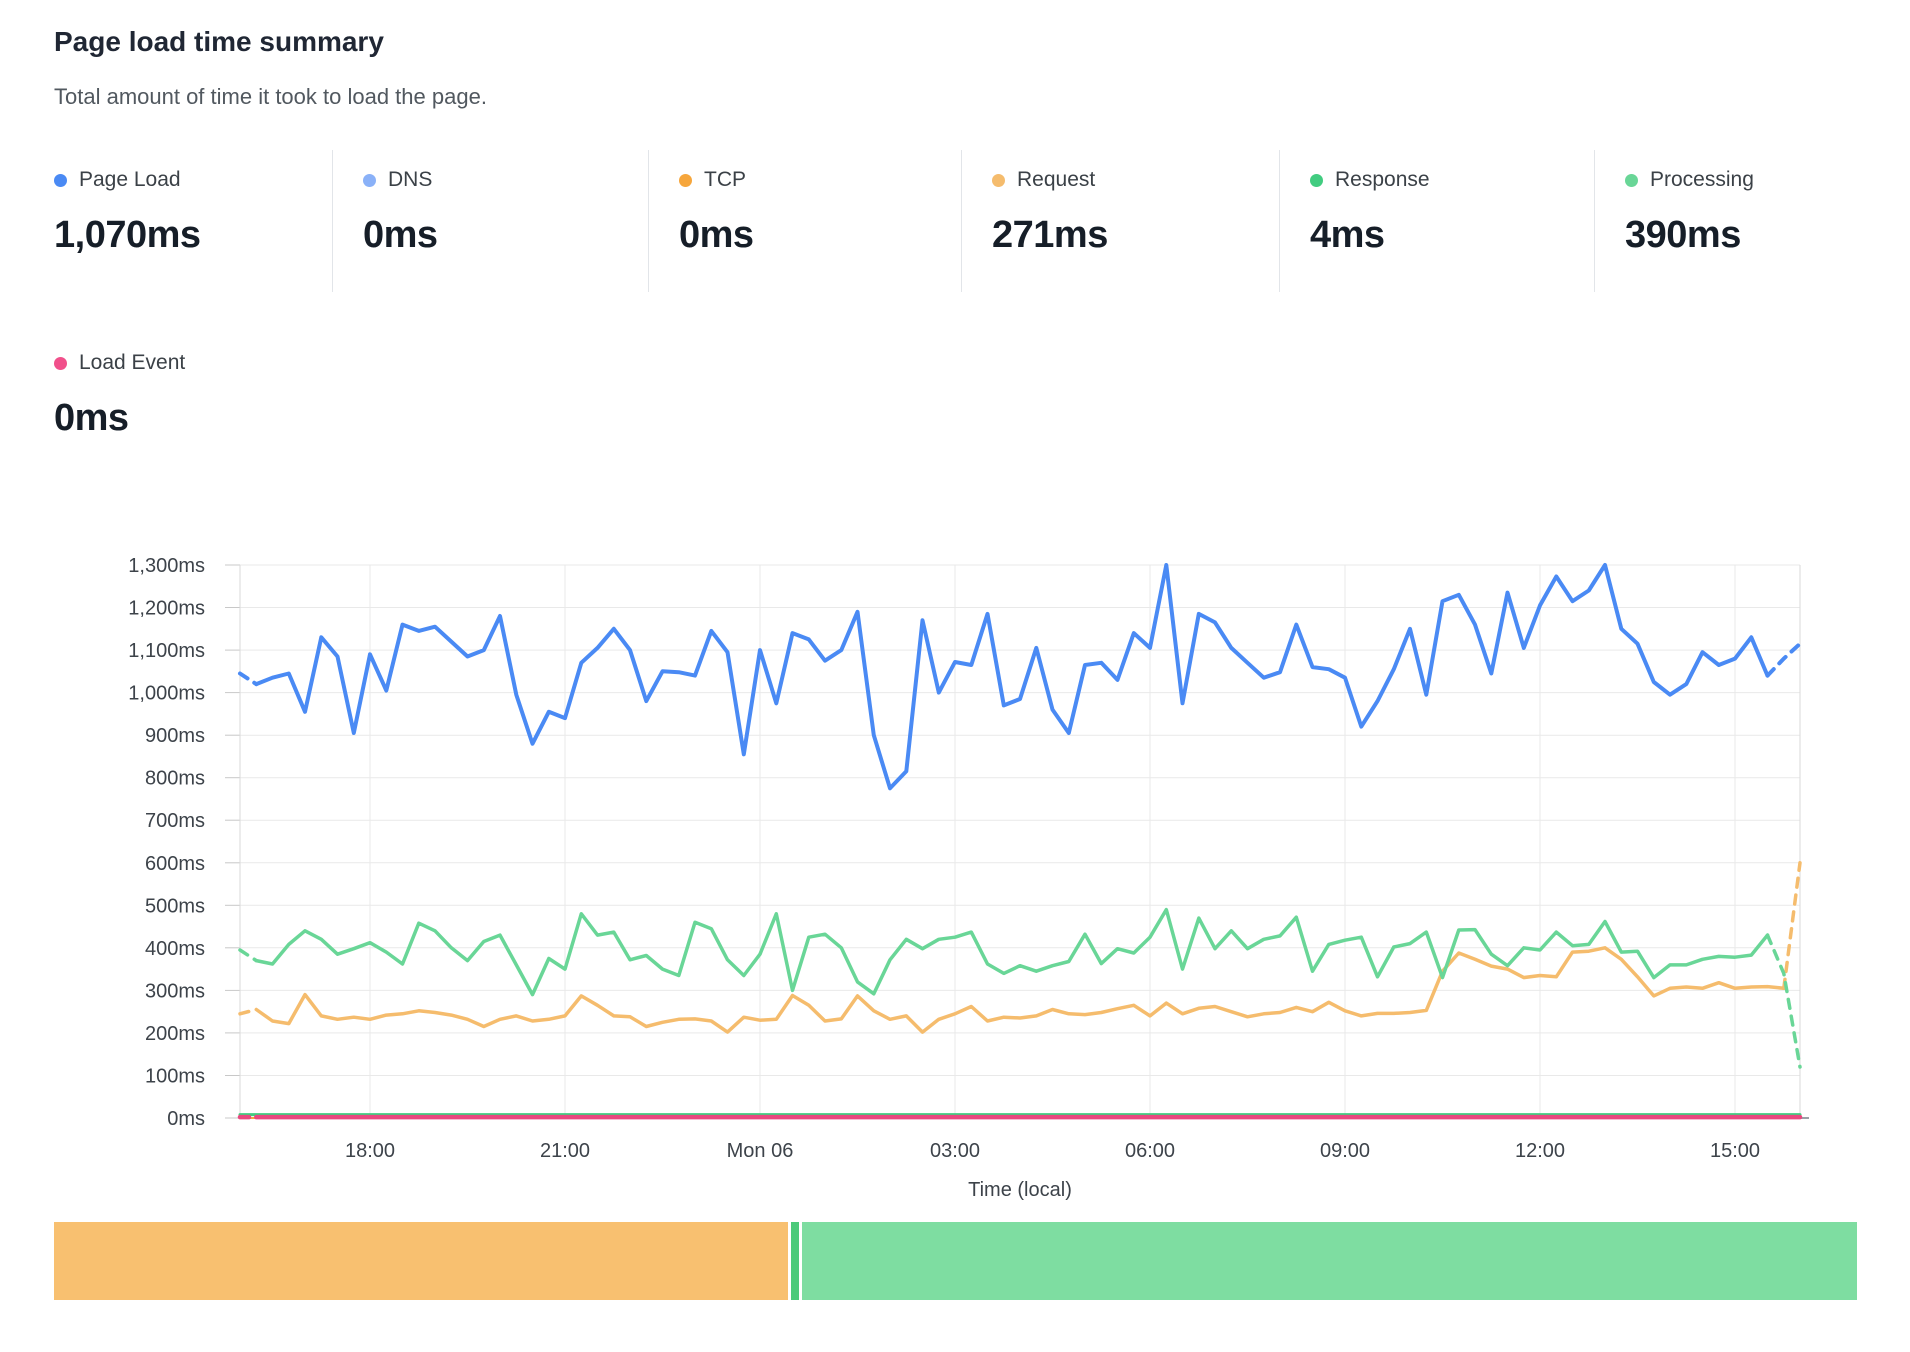 This screenshot has width=1910, height=1352. What do you see at coordinates (1050, 235) in the screenshot?
I see `metric-value: 271ms` at bounding box center [1050, 235].